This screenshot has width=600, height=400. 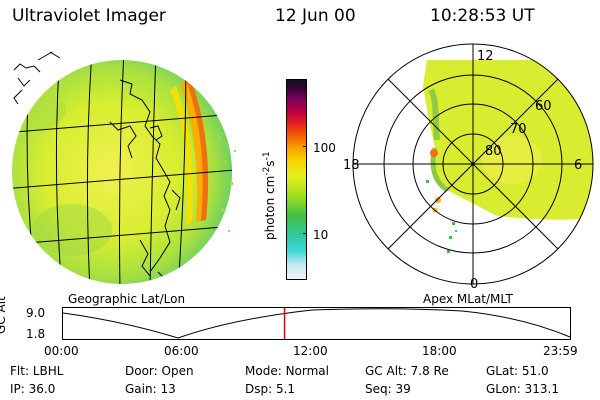 I want to click on door-value: Open, so click(x=177, y=371).